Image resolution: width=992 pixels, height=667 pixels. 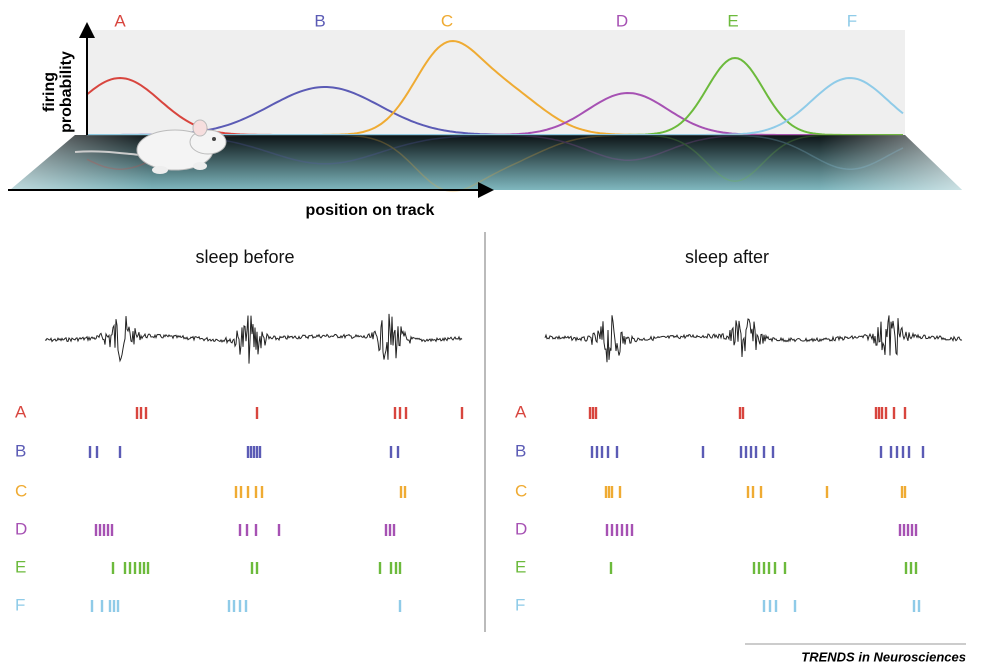 I want to click on panel-title: sleep before, so click(x=244, y=257).